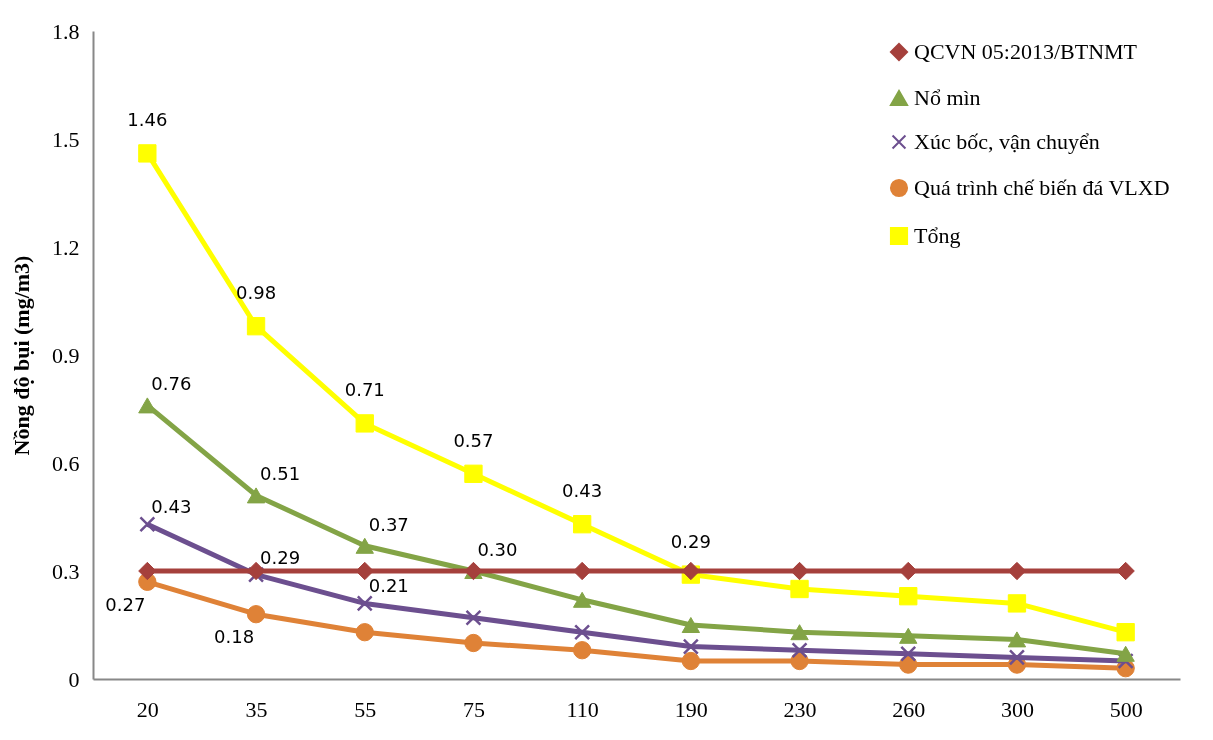 The width and height of the screenshot is (1213, 740). Describe the element at coordinates (74, 679) in the screenshot. I see `y-tick-label: 0` at that location.